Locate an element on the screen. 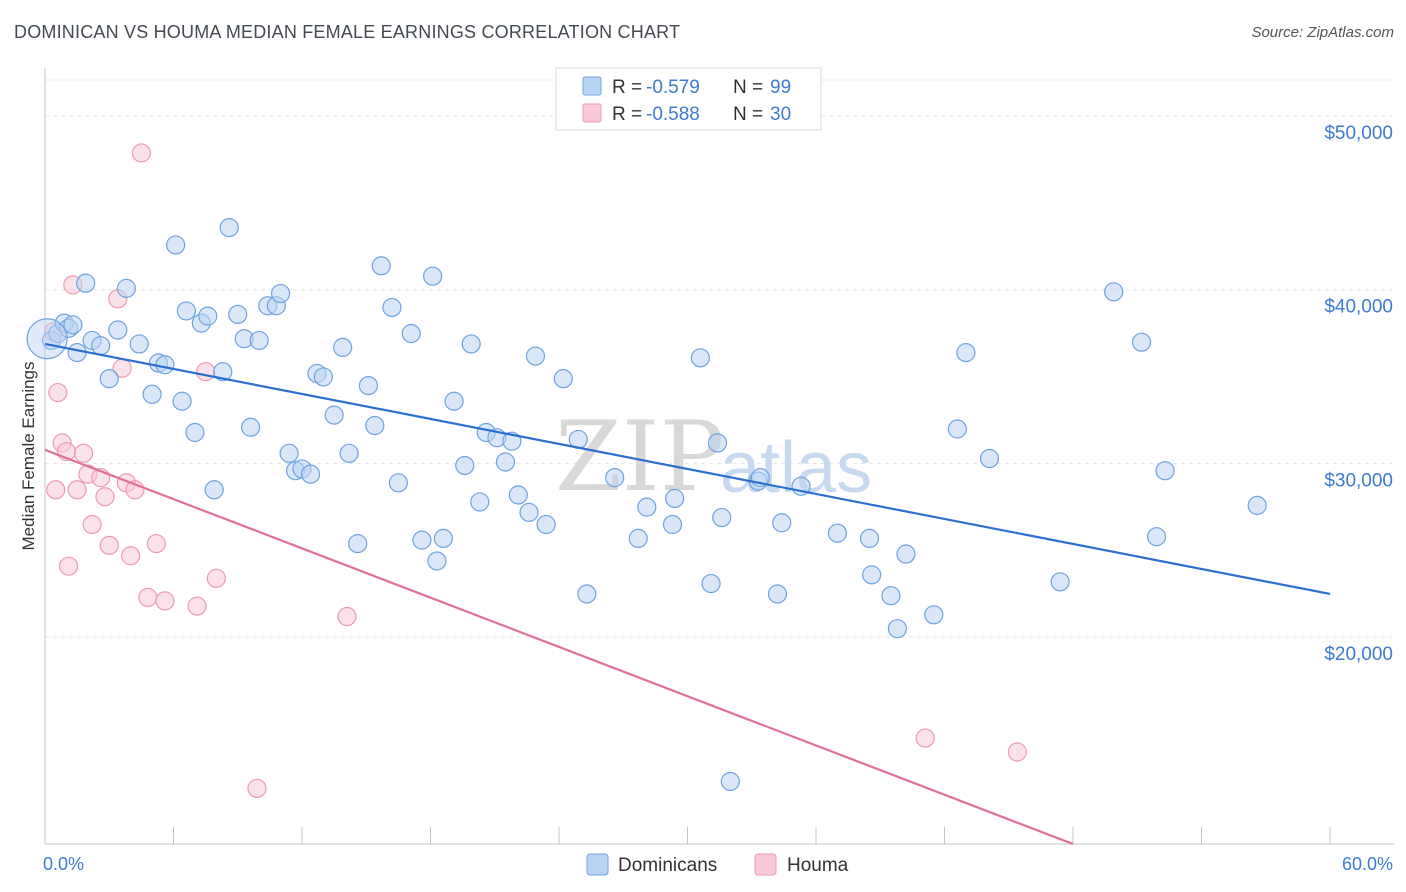  y-axis-label: Median Female Earnings is located at coordinates (28, 456).